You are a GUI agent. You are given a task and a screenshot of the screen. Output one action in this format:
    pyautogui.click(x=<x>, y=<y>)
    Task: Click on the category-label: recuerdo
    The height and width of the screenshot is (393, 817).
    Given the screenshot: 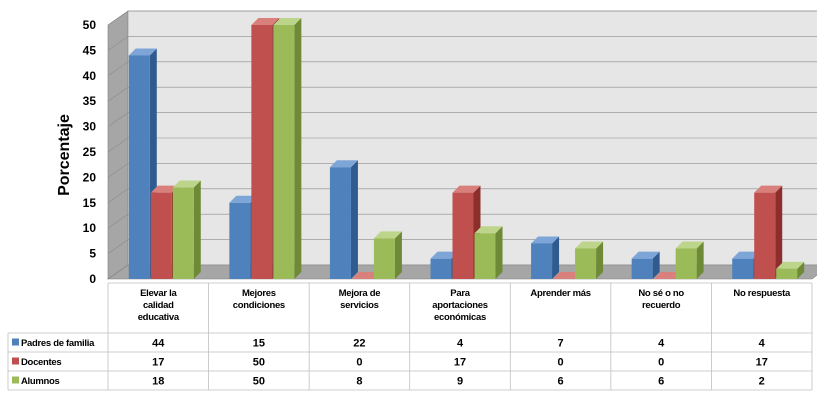 What is the action you would take?
    pyautogui.click(x=661, y=305)
    